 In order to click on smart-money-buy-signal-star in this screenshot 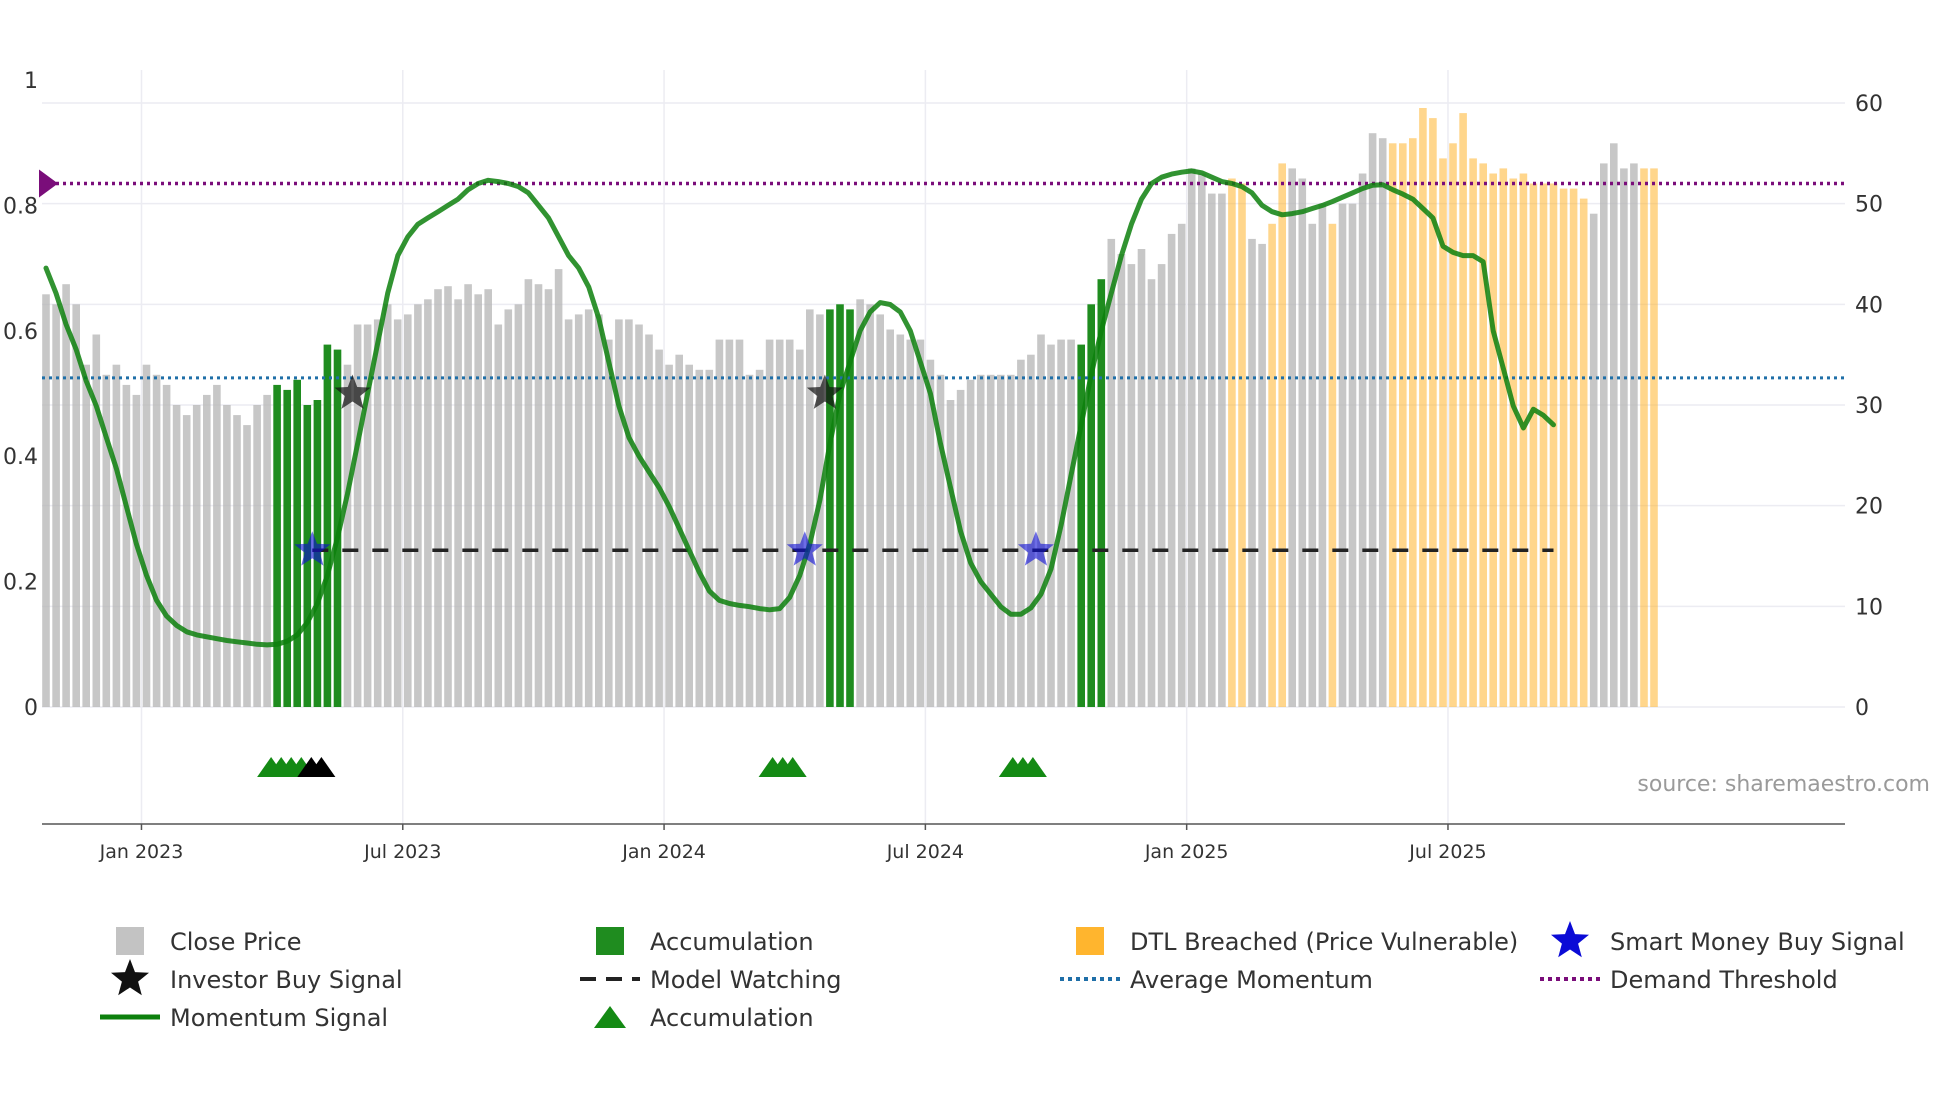, I will do `click(312, 548)`.